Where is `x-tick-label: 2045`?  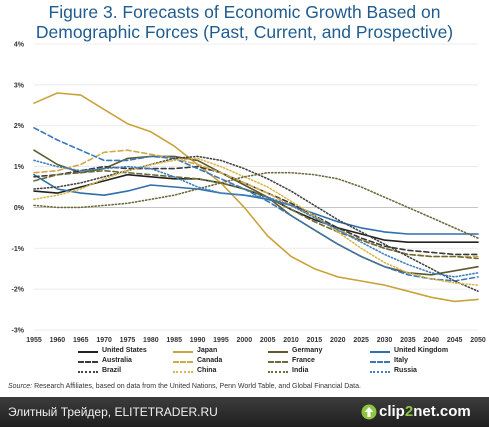 x-tick-label: 2045 is located at coordinates (455, 340).